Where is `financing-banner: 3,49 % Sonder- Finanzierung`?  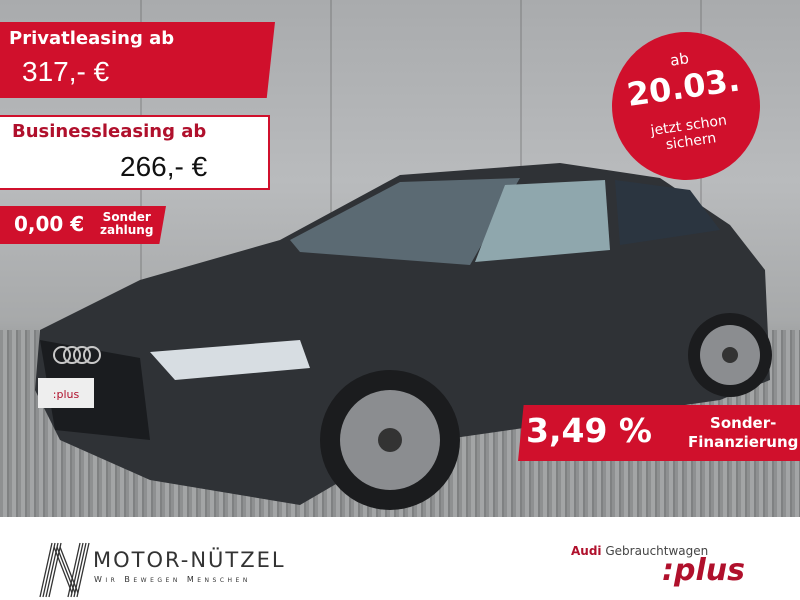 financing-banner: 3,49 % Sonder- Finanzierung is located at coordinates (659, 433).